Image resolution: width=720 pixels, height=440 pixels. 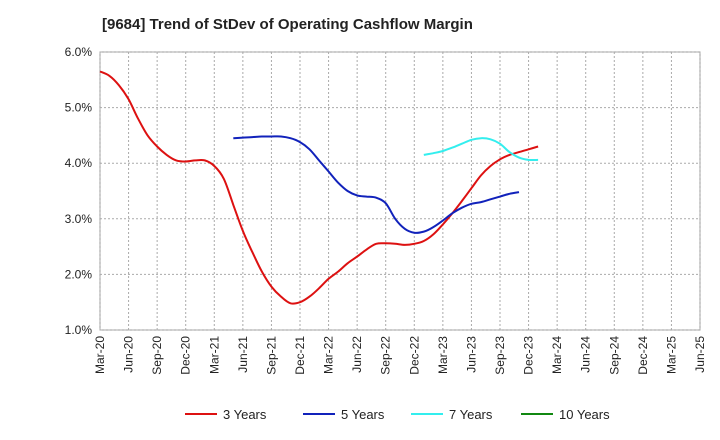 I want to click on x-tick-label: Jun-20, so click(x=129, y=354).